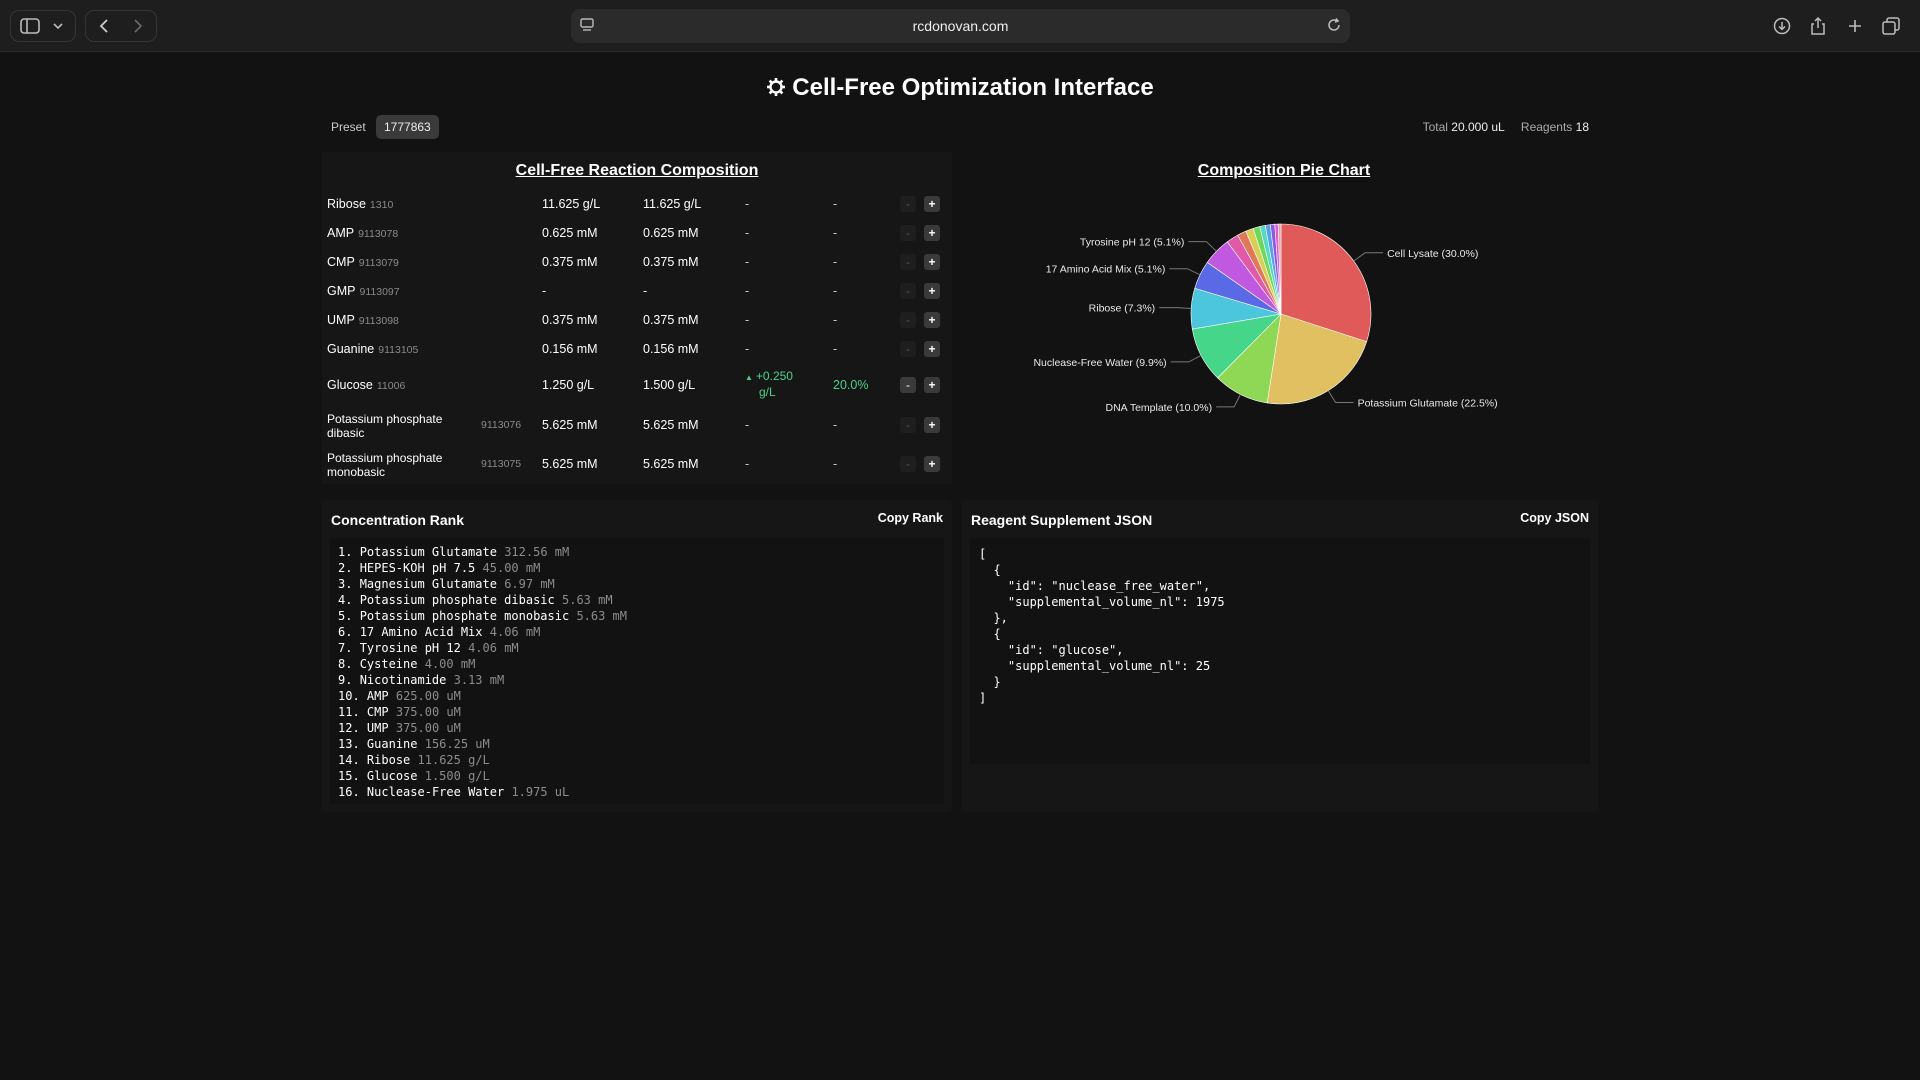 The height and width of the screenshot is (1080, 1920). What do you see at coordinates (851, 385) in the screenshot?
I see `delta-percent: 20.0%` at bounding box center [851, 385].